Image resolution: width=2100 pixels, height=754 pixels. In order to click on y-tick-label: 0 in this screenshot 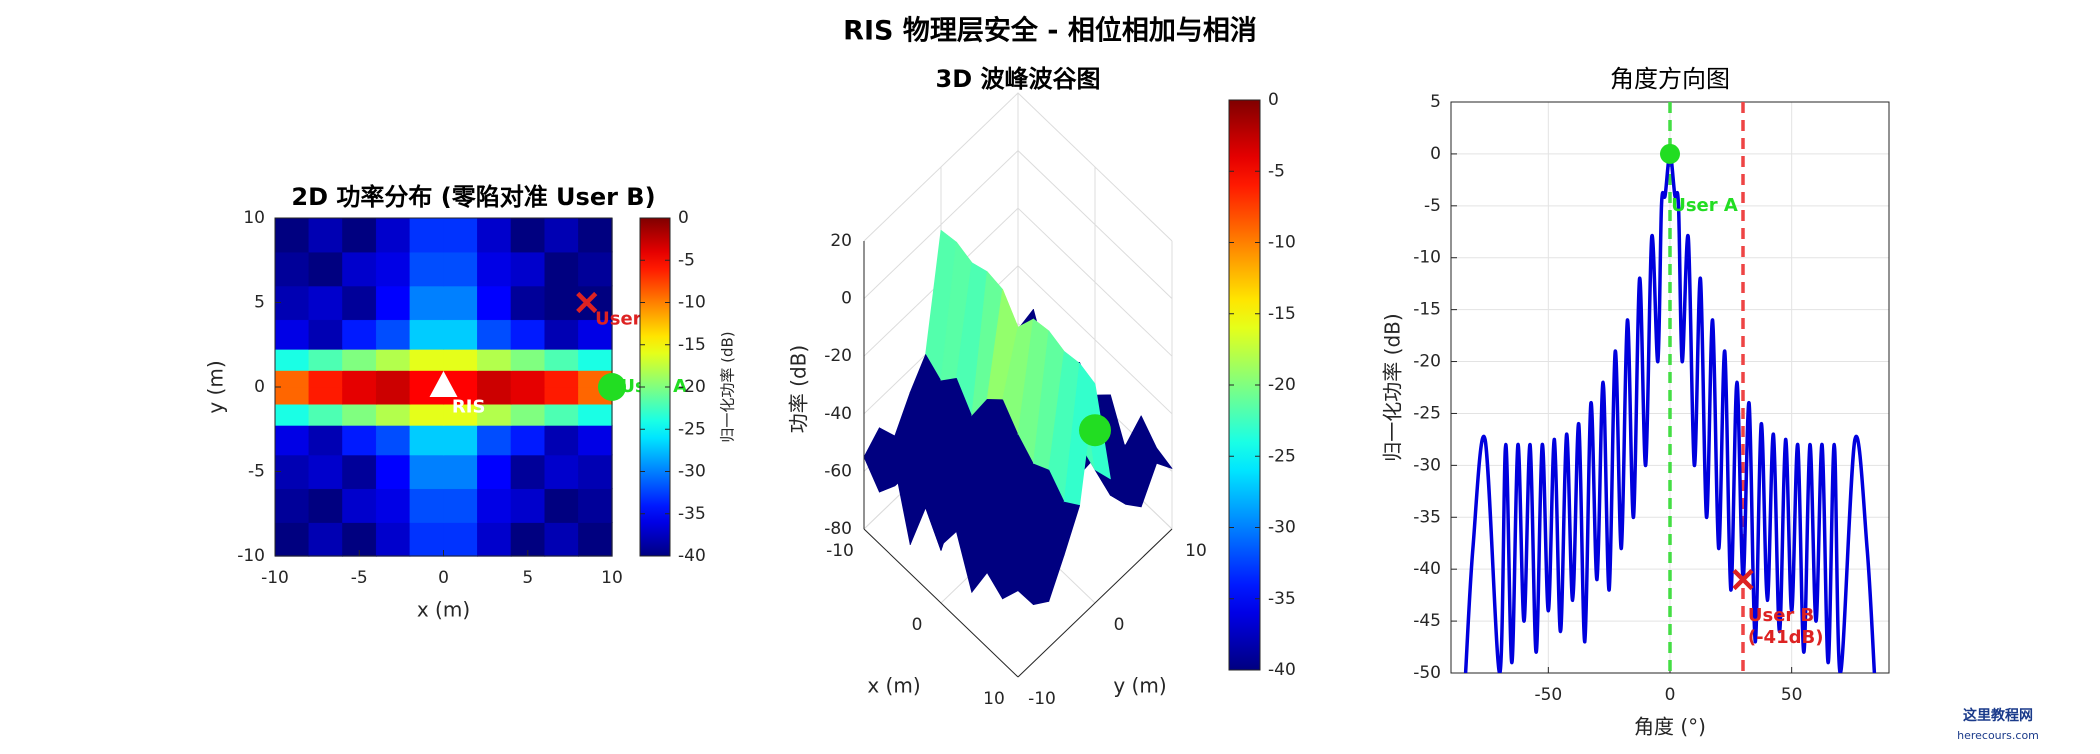, I will do `click(259, 387)`.